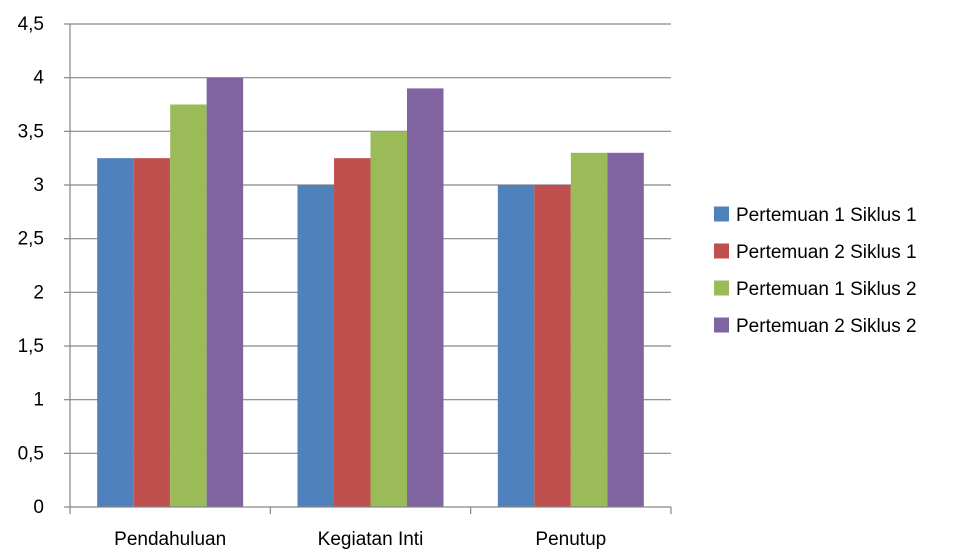 The width and height of the screenshot is (964, 551). What do you see at coordinates (31, 453) in the screenshot?
I see `y-tick-label: 0,5` at bounding box center [31, 453].